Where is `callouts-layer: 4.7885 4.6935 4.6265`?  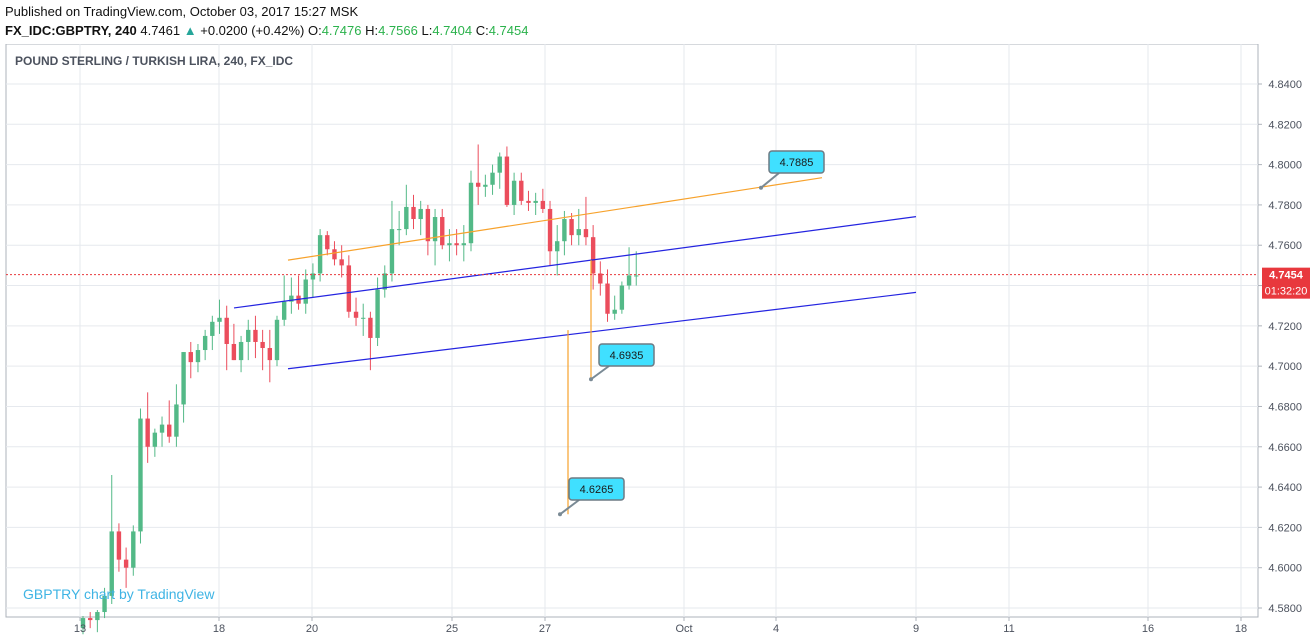
callouts-layer: 4.7885 4.6935 4.6265 is located at coordinates (691, 333).